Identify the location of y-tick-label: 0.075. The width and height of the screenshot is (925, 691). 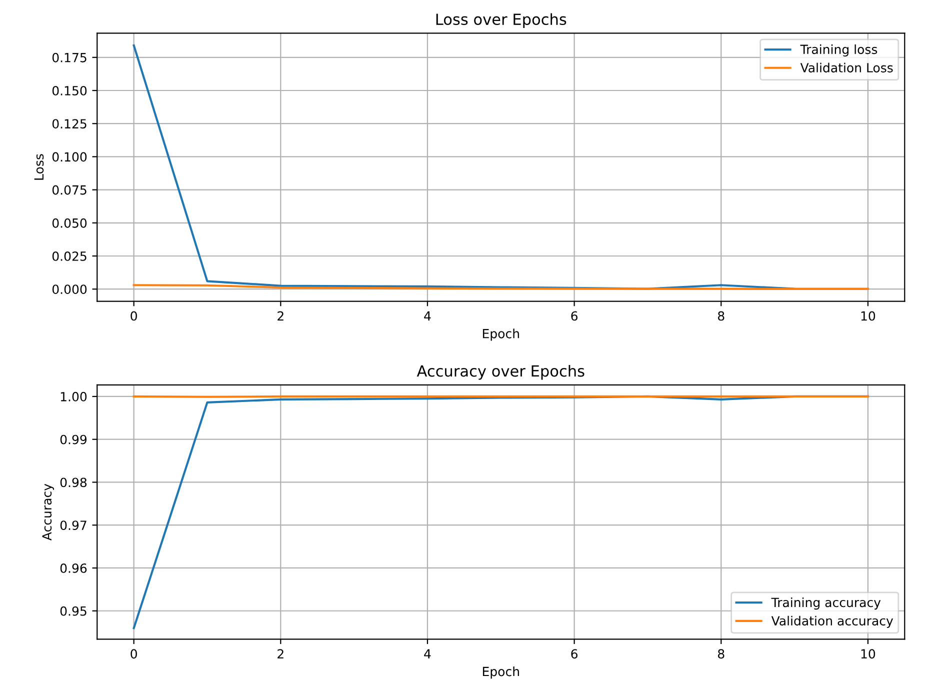
(69, 190).